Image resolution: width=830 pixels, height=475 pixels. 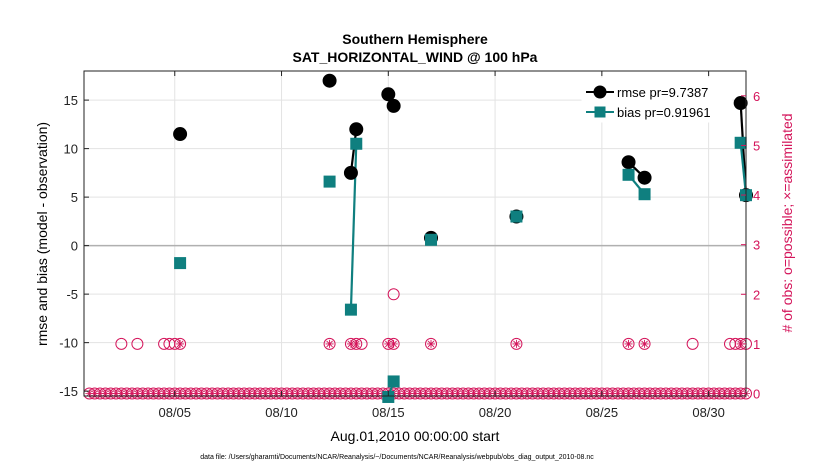 What do you see at coordinates (495, 412) in the screenshot?
I see `x-tick-label: 08/20` at bounding box center [495, 412].